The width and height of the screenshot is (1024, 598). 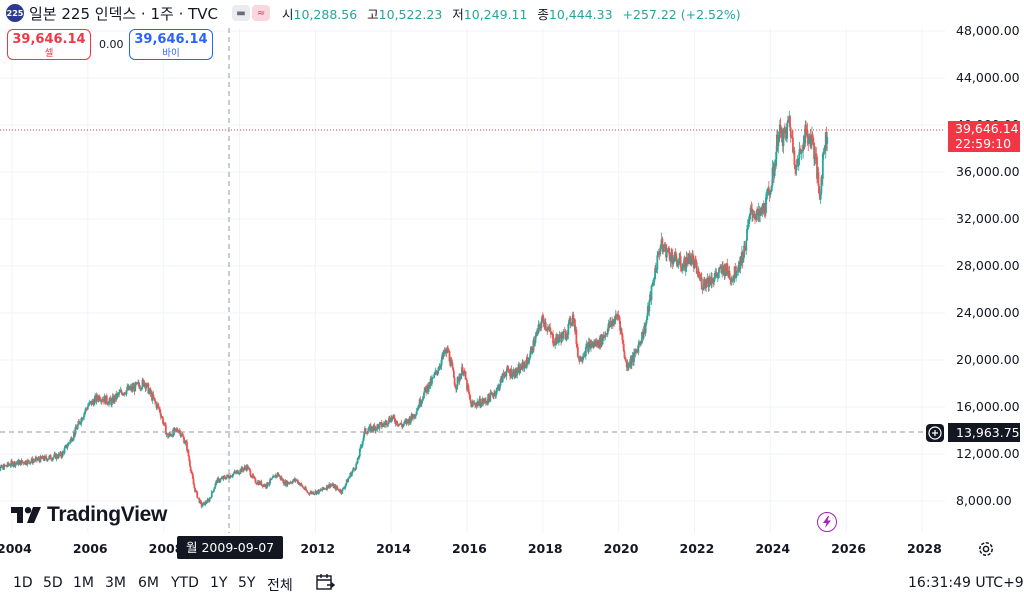 I want to click on range-button-1y: 1Y, so click(x=219, y=583).